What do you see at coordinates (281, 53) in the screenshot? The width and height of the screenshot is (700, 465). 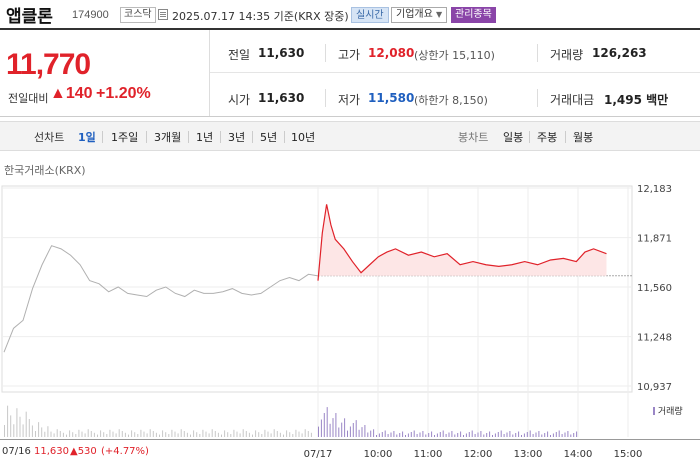 I see `prev-close-value: 11,630` at bounding box center [281, 53].